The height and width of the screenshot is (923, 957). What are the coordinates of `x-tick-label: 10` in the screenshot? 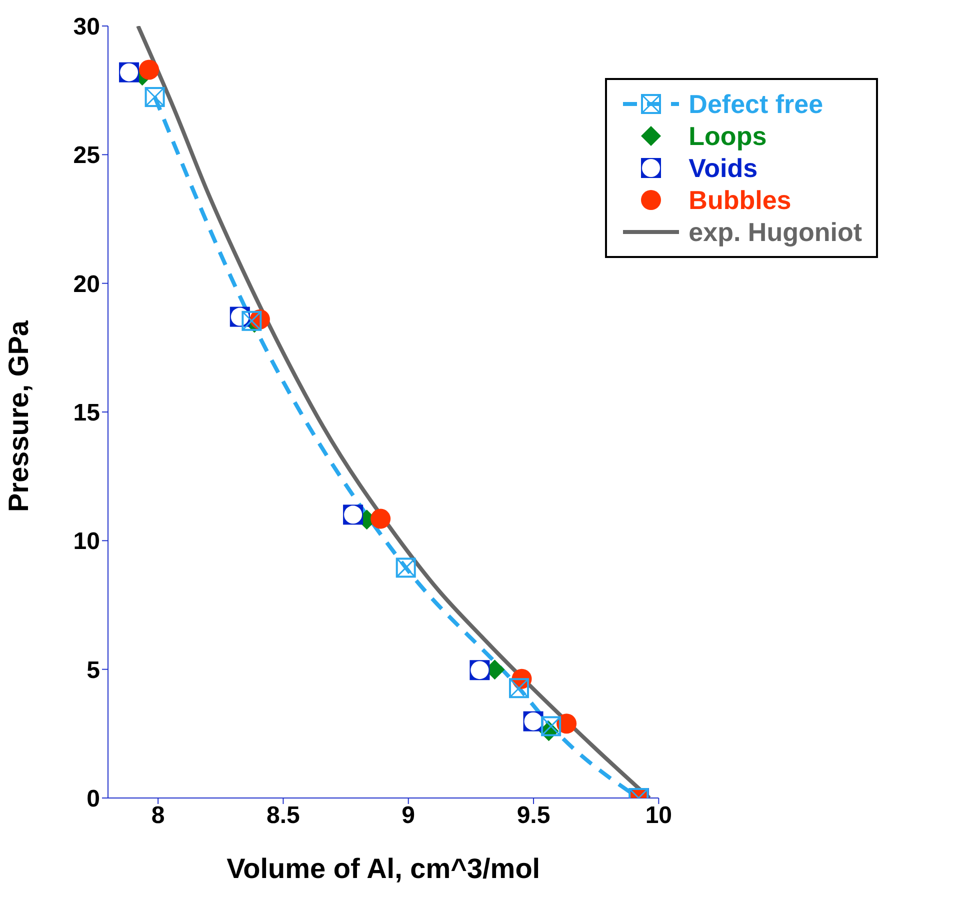 It's located at (658, 816).